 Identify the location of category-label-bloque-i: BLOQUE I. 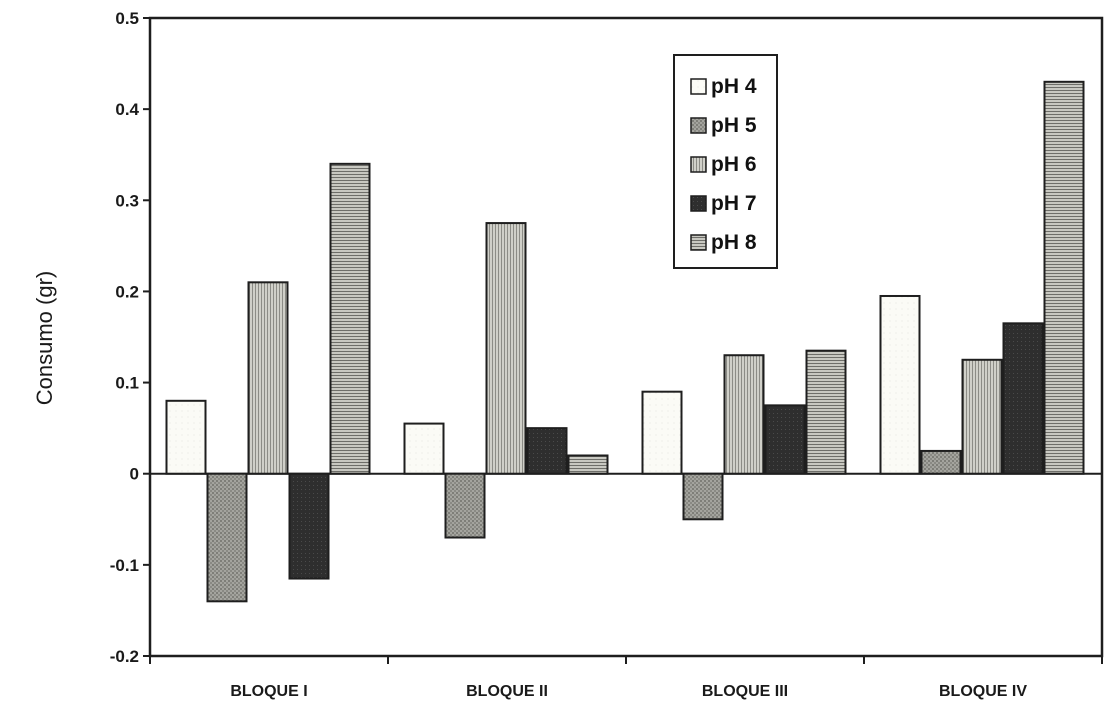
(268, 691).